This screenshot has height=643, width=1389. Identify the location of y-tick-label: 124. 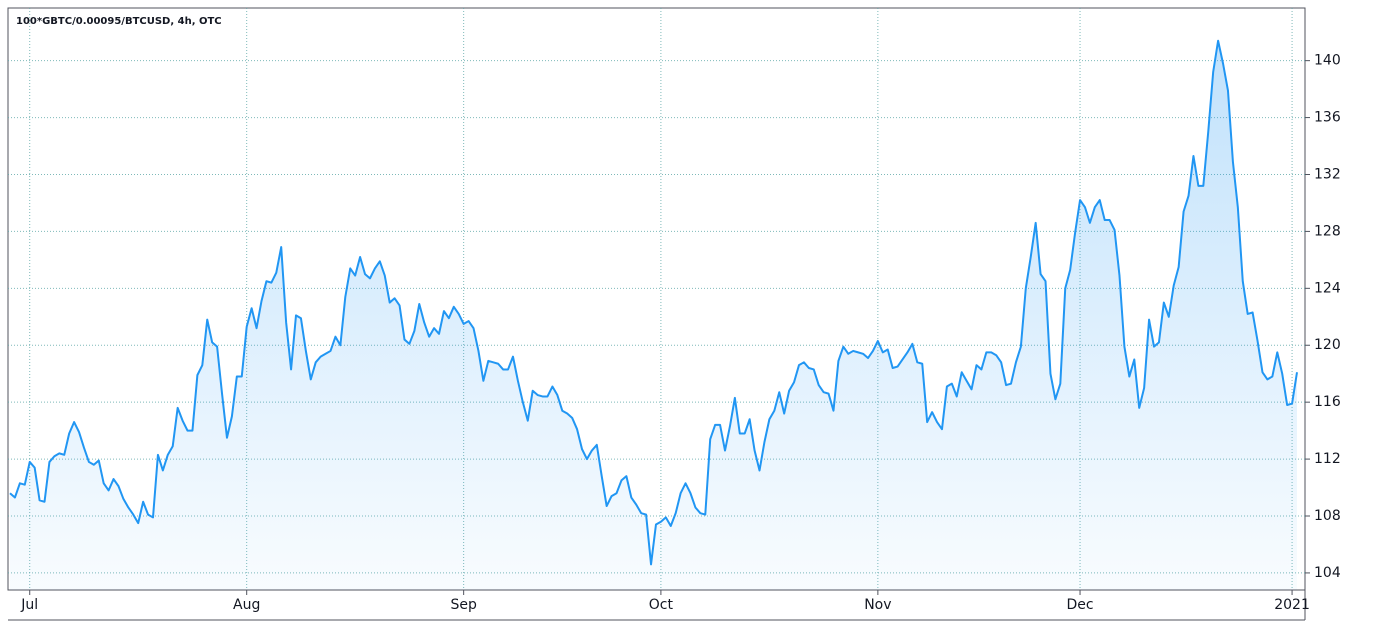
(1327, 288).